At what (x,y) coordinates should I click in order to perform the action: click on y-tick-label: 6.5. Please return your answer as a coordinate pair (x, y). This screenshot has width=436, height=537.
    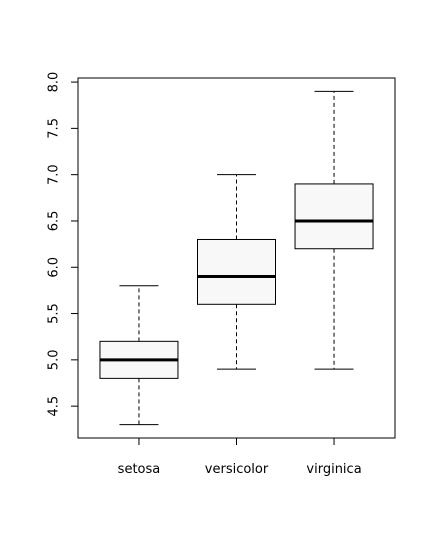
    Looking at the image, I should click on (54, 221).